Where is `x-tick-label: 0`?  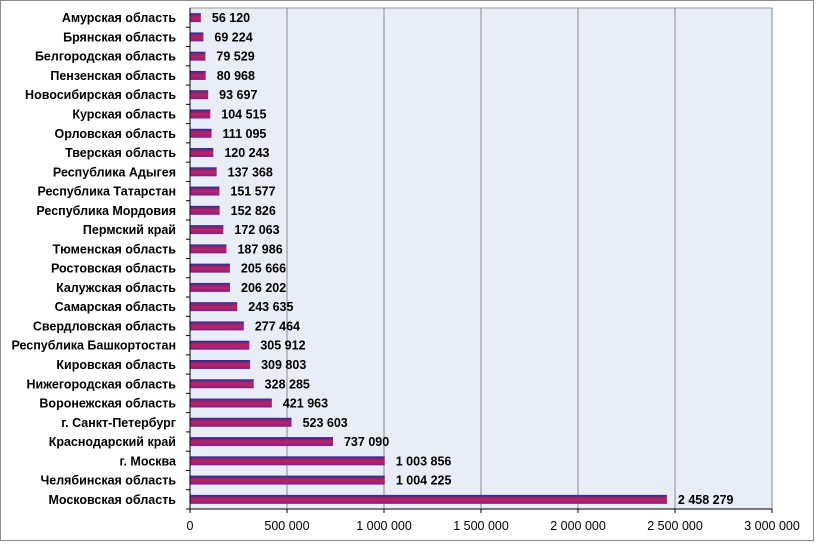
x-tick-label: 0 is located at coordinates (190, 526).